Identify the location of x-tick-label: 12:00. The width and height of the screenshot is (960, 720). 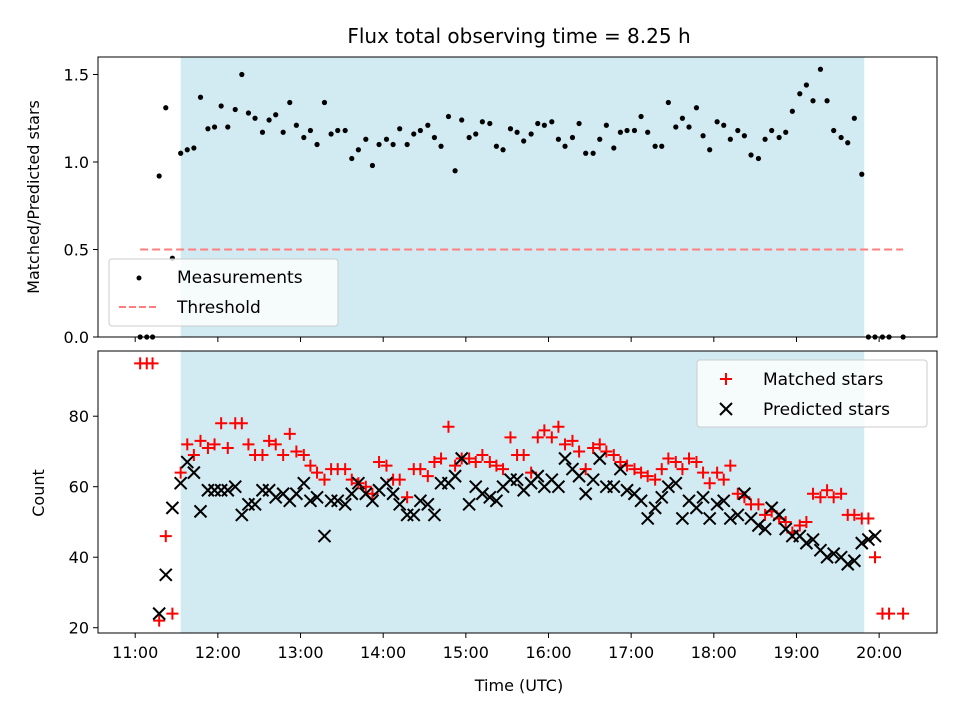
(218, 652).